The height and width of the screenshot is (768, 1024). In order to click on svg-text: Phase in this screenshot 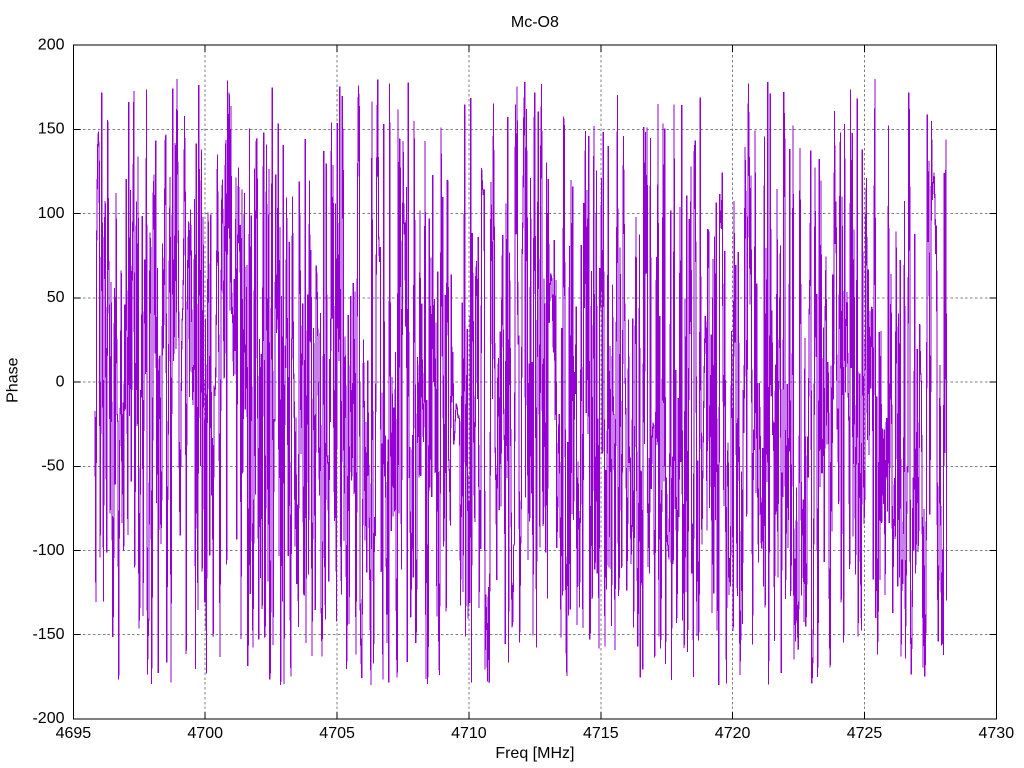, I will do `click(12, 379)`.